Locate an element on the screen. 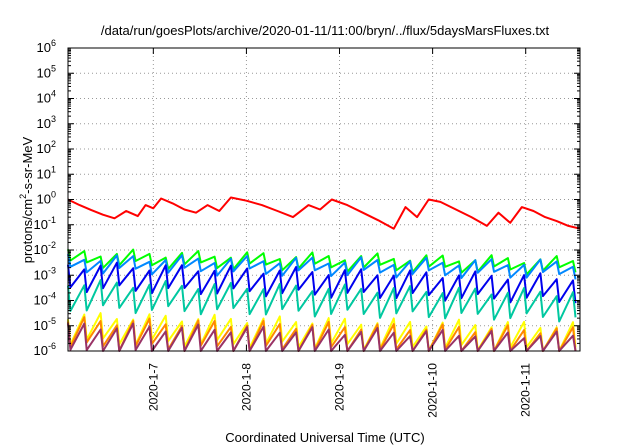 This screenshot has height=448, width=640. y-tick-label: 10⁻¹ is located at coordinates (45, 223).